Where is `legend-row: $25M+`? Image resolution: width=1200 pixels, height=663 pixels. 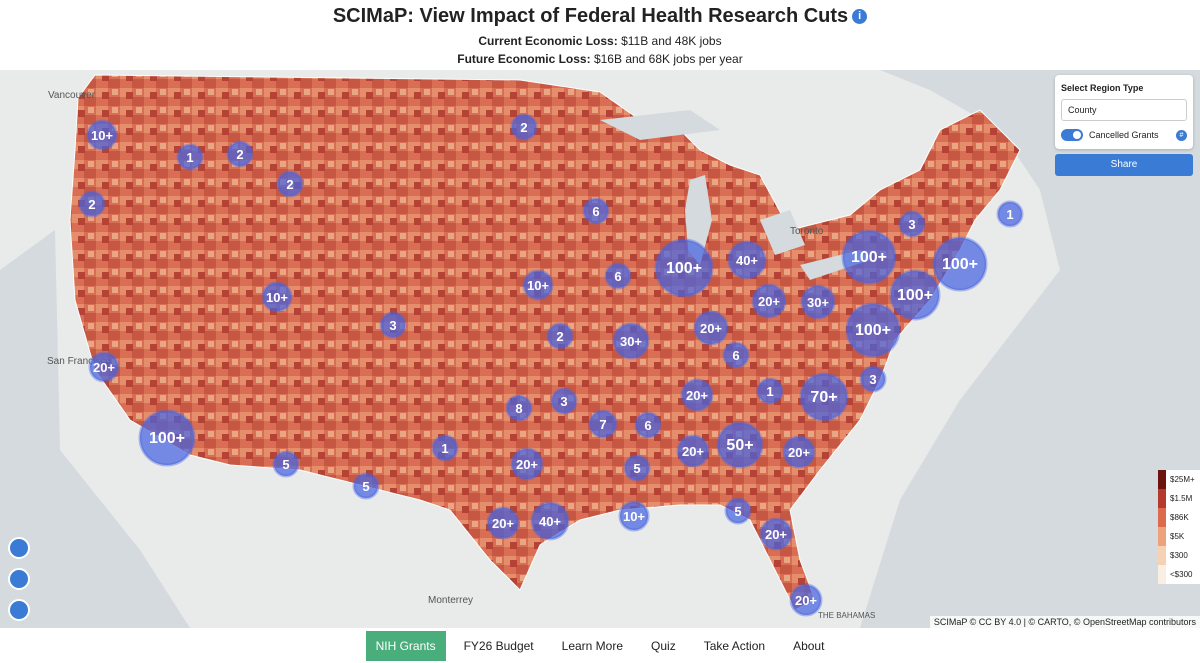
legend-row: $25M+ is located at coordinates (1179, 479).